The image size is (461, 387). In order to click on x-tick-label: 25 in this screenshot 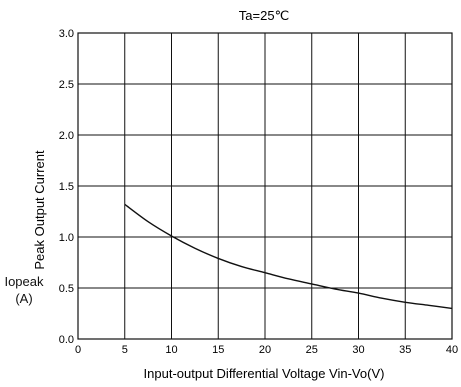, I will do `click(312, 350)`.